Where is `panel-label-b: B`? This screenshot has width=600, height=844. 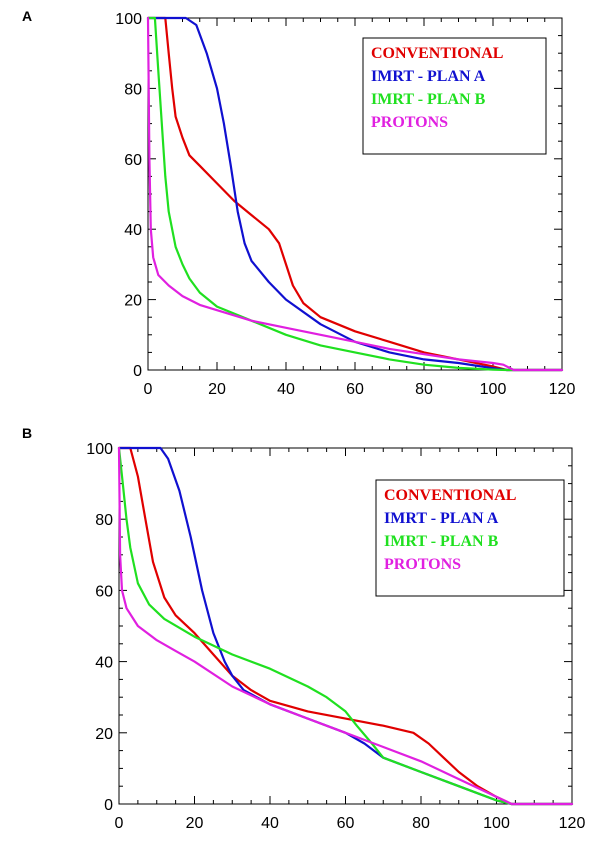
panel-label-b: B is located at coordinates (27, 433).